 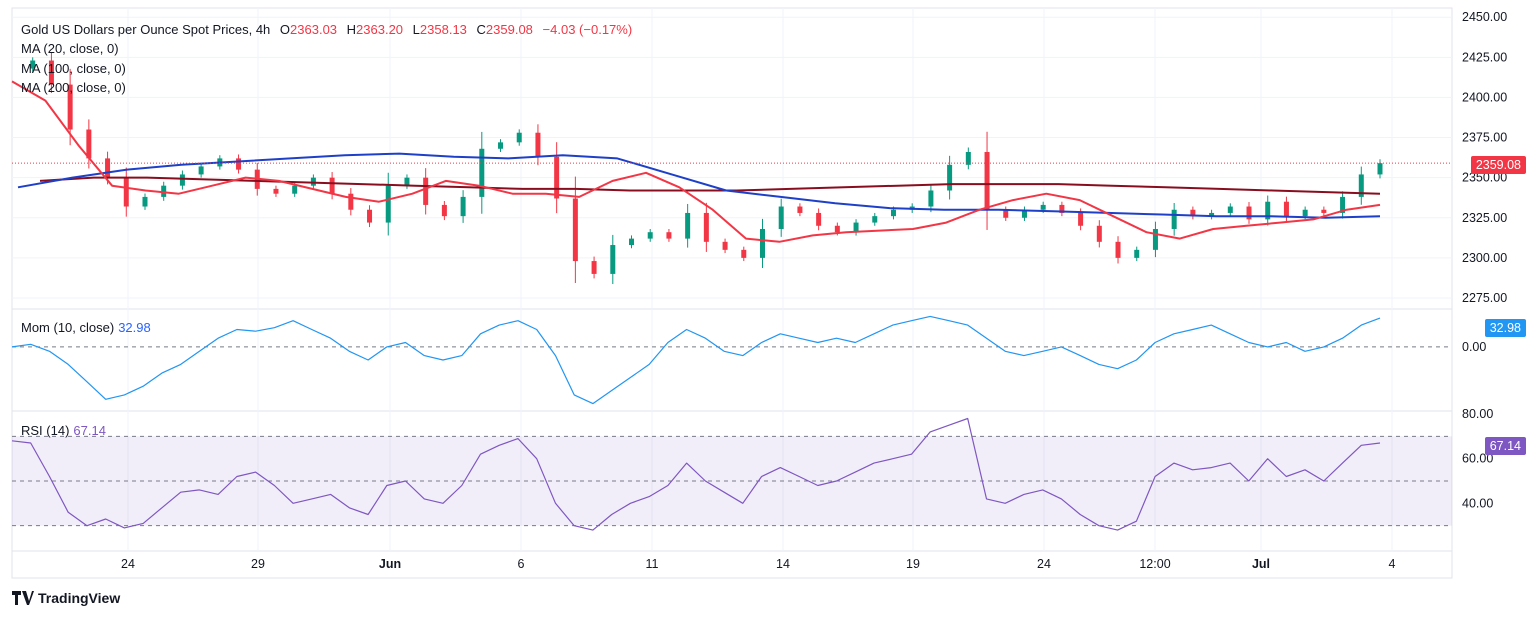 What do you see at coordinates (1484, 57) in the screenshot?
I see `price-axis-tick: 2425.00` at bounding box center [1484, 57].